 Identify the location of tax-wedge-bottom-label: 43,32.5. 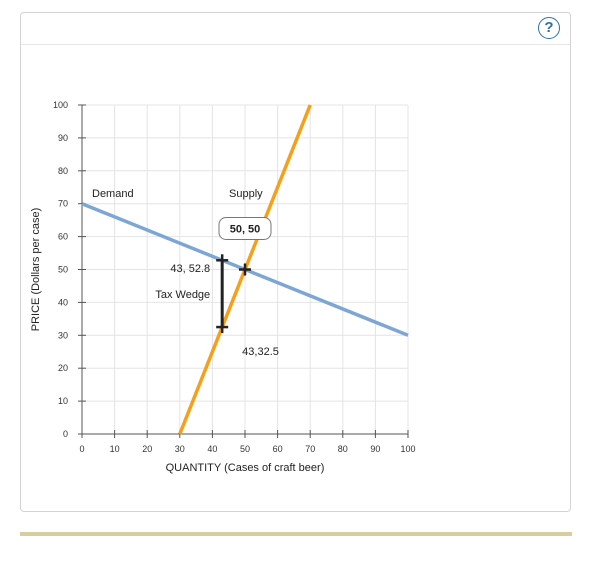
(260, 352).